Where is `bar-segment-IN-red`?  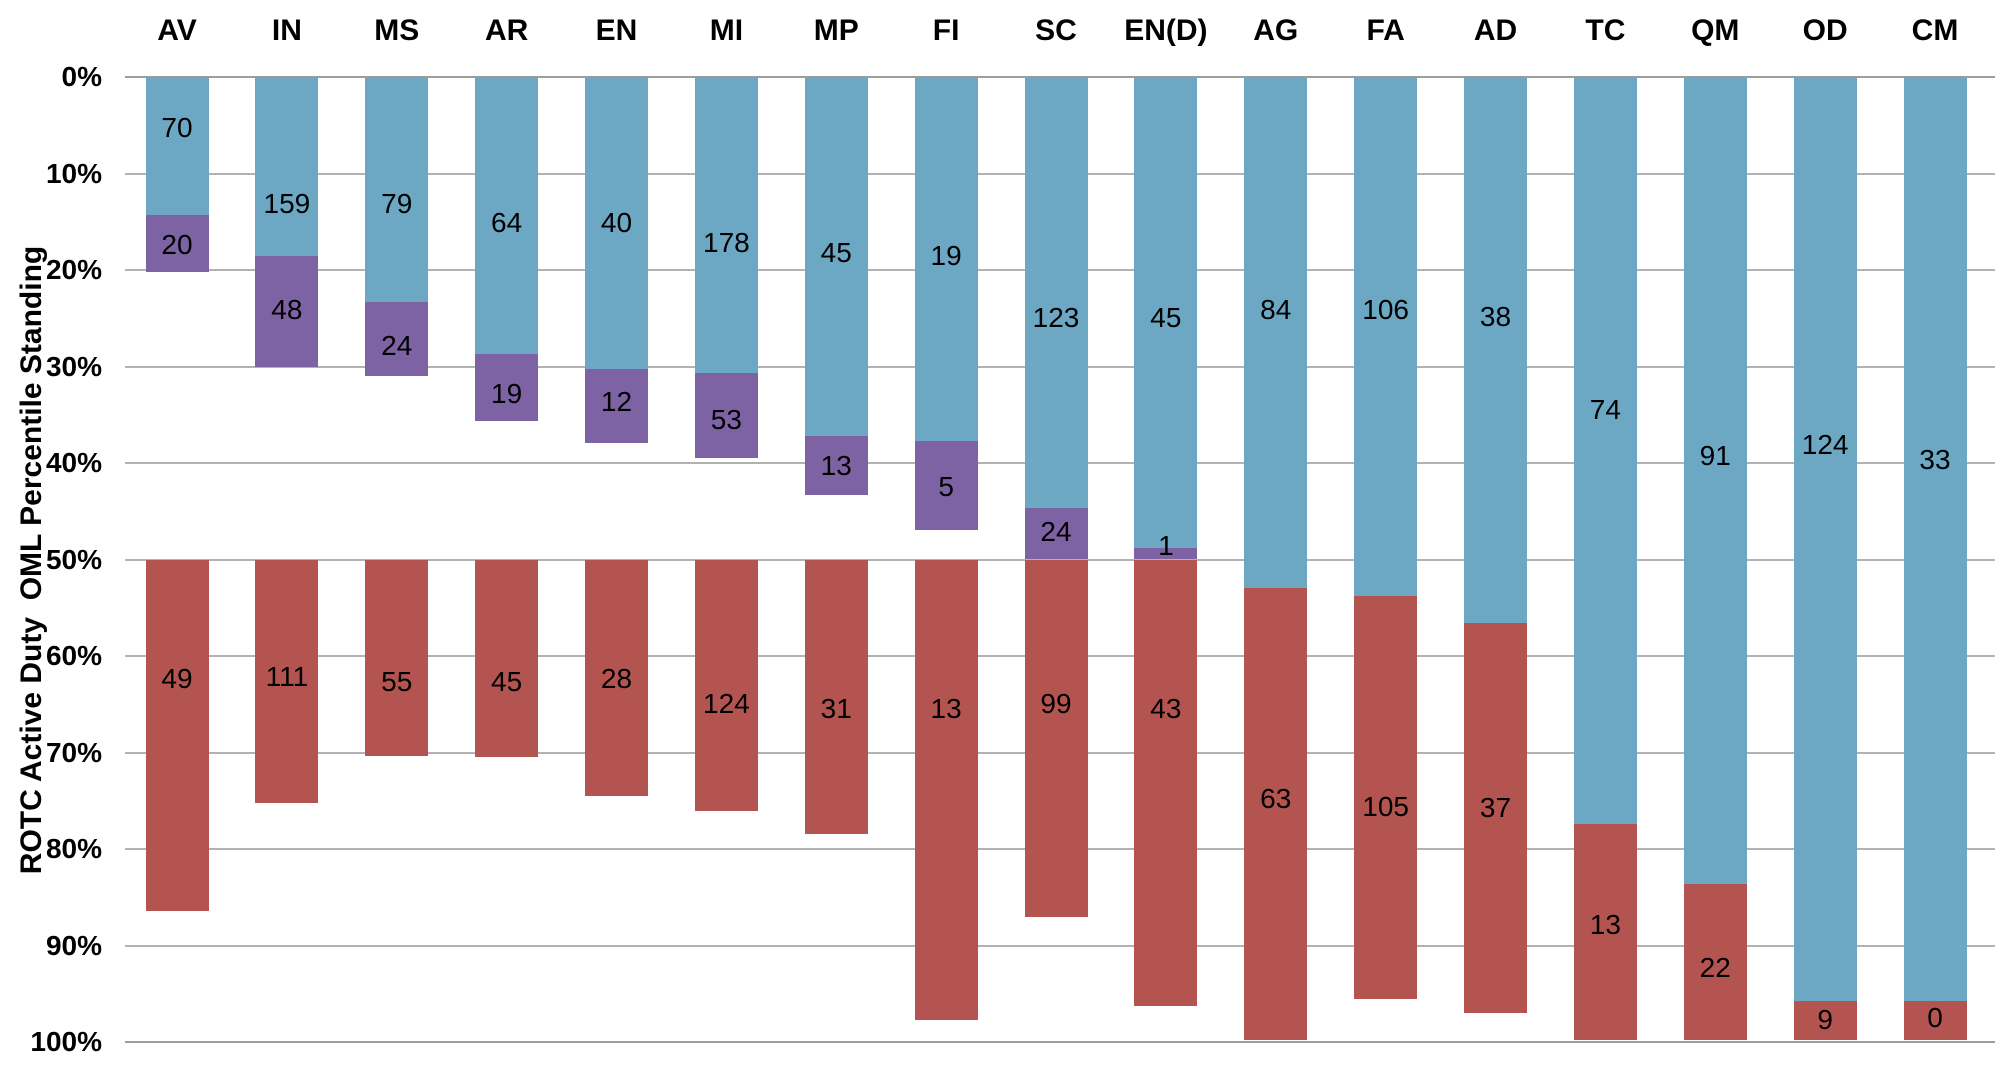
bar-segment-IN-red is located at coordinates (287, 681).